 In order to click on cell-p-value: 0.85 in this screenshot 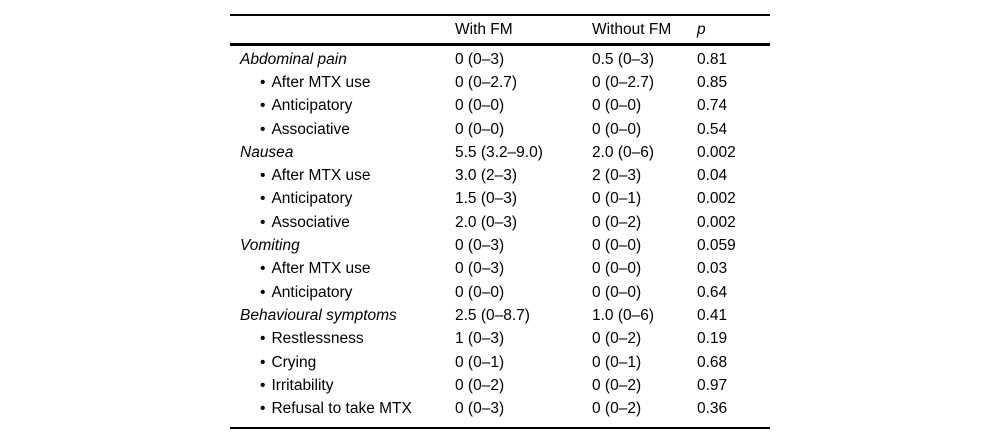, I will do `click(712, 82)`.